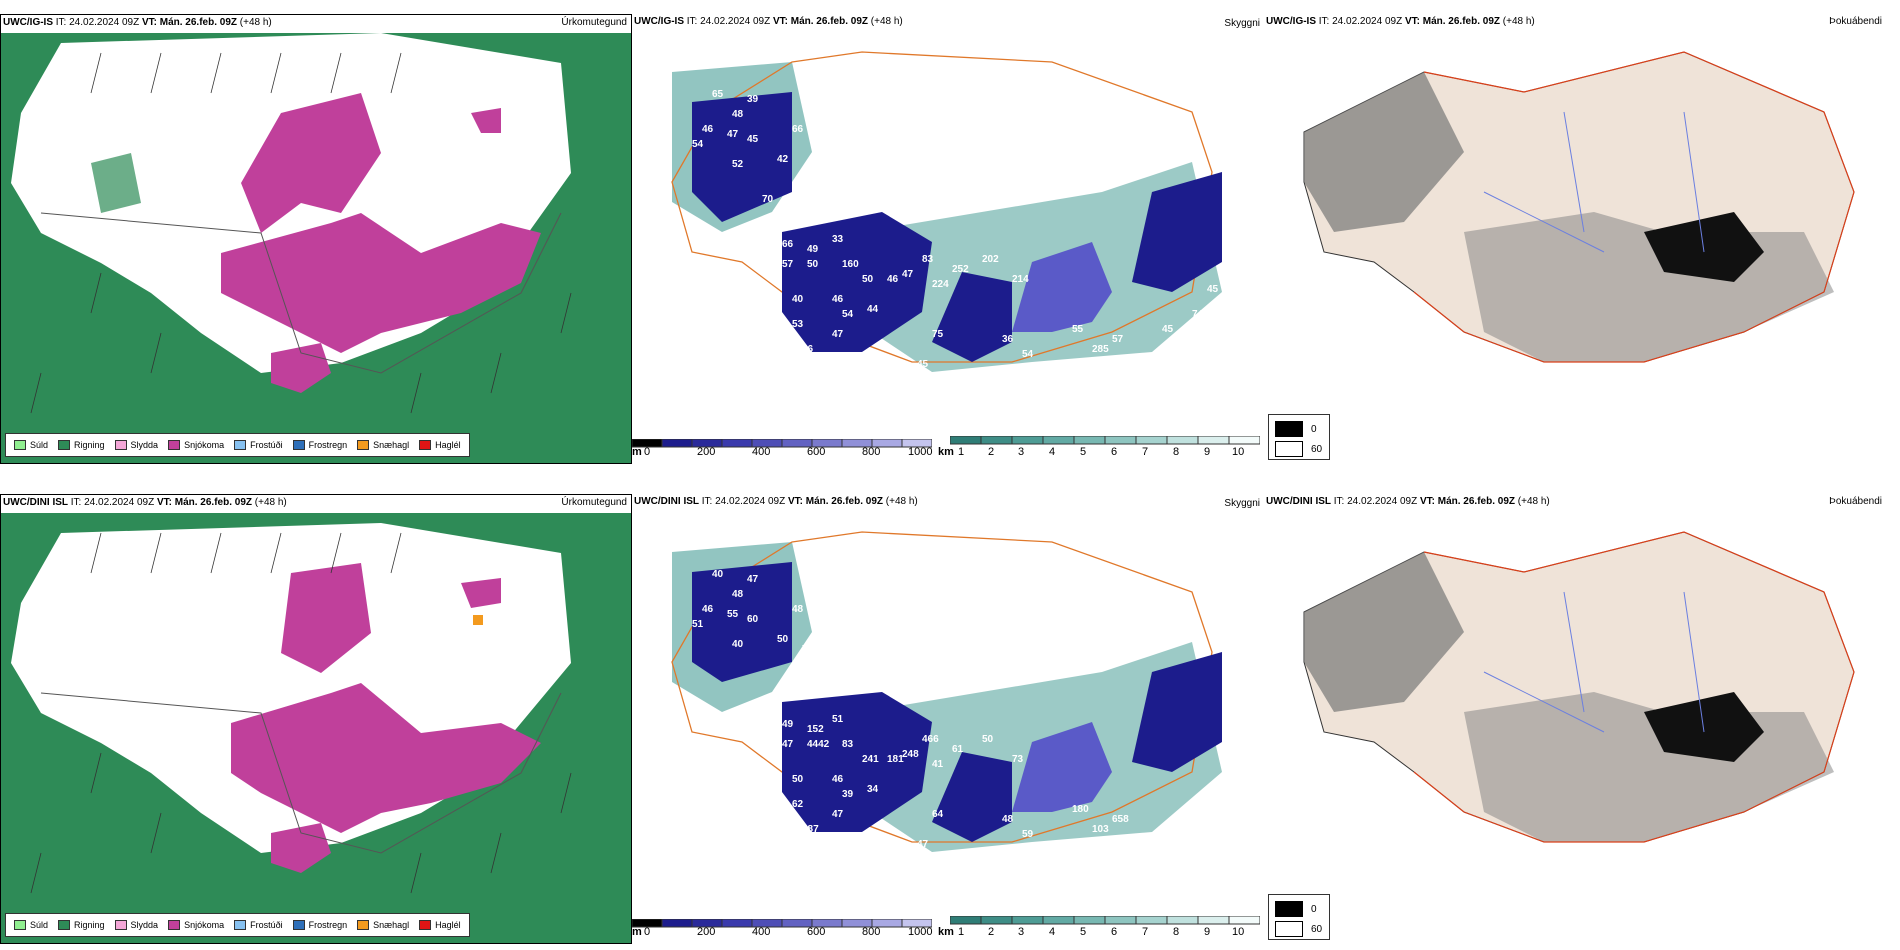 This screenshot has width=1900, height=950. I want to click on sleet-swatch, so click(120, 445).